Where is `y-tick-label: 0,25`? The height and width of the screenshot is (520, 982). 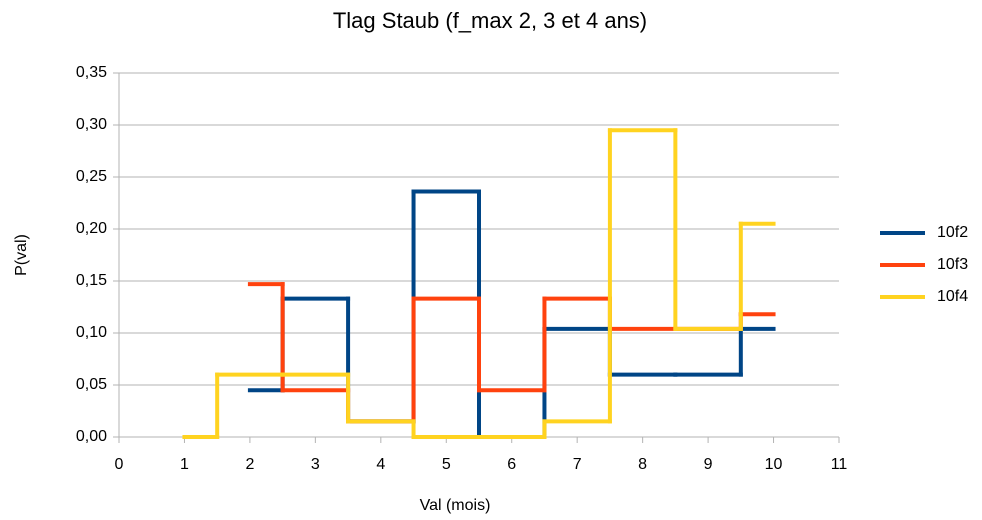 y-tick-label: 0,25 is located at coordinates (91, 176).